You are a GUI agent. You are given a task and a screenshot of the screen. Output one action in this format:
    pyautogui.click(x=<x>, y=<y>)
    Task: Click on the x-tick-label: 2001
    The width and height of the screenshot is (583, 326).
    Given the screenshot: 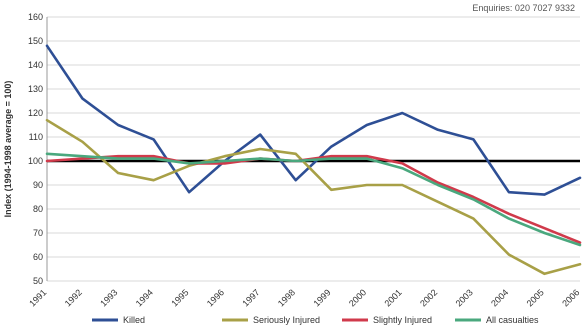 What is the action you would take?
    pyautogui.click(x=393, y=297)
    